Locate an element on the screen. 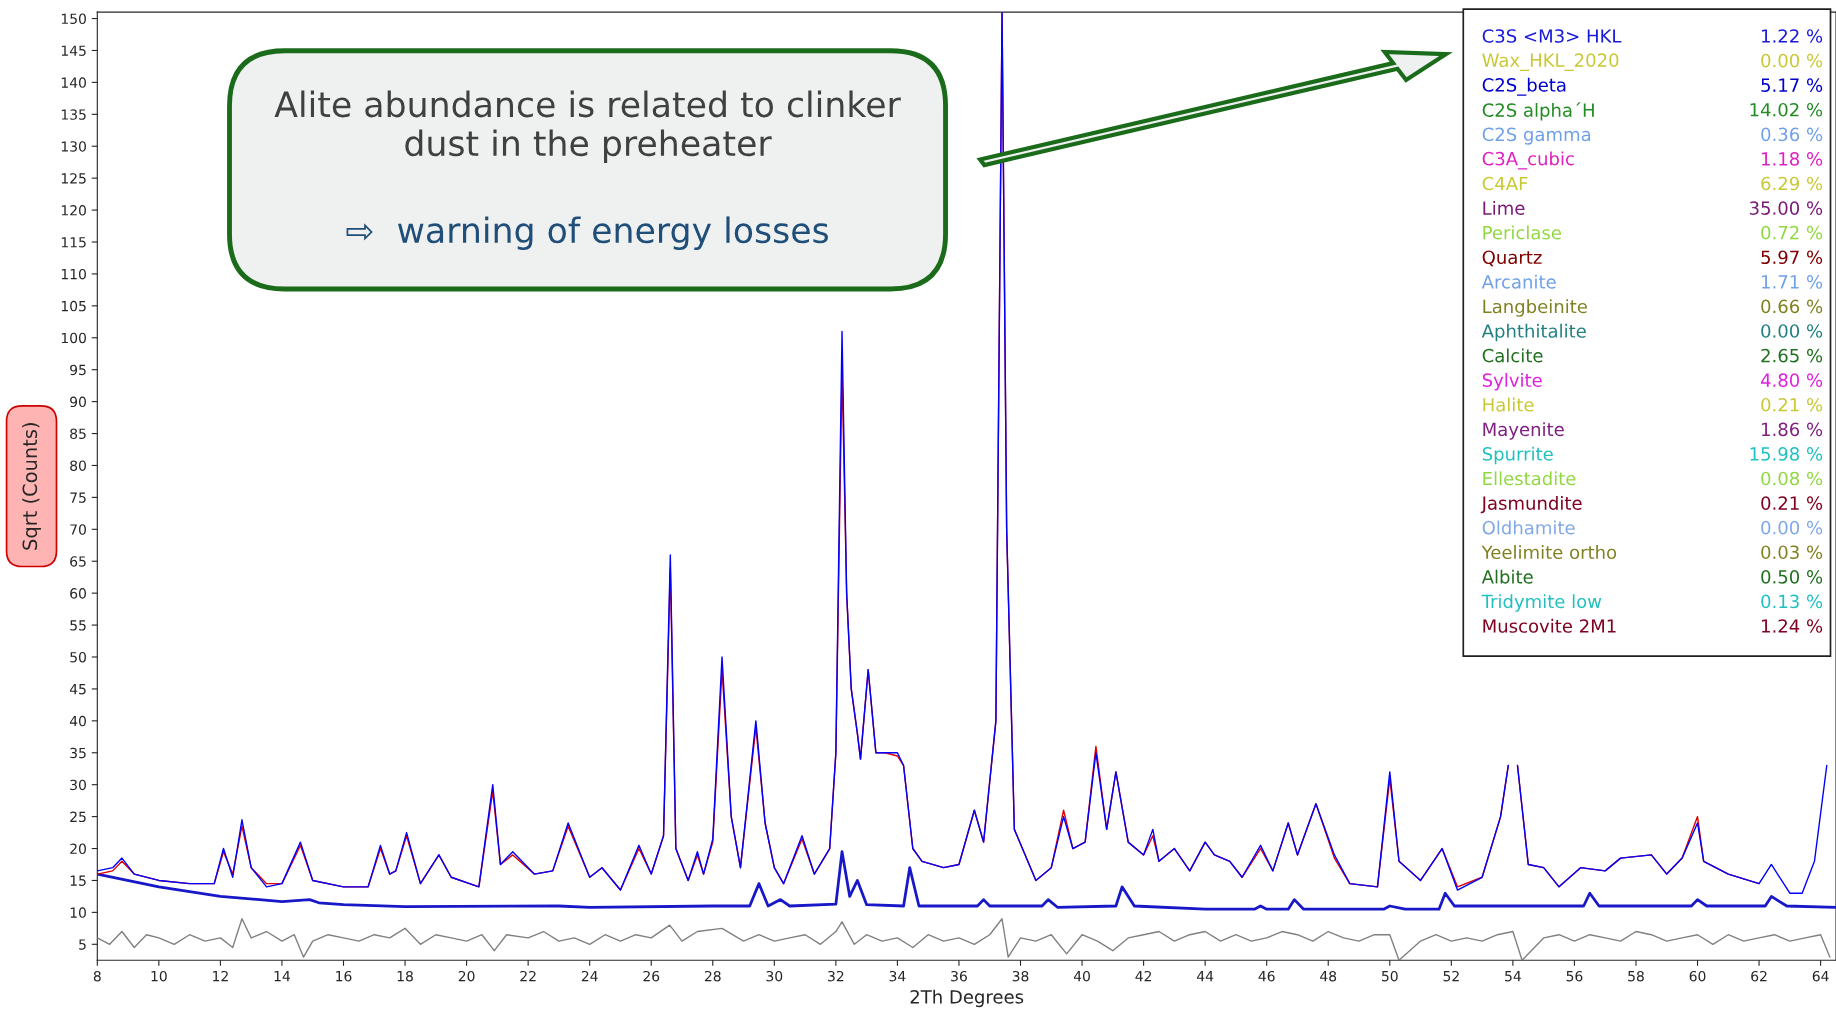  category-label: Jasmundite is located at coordinates (1531, 504).